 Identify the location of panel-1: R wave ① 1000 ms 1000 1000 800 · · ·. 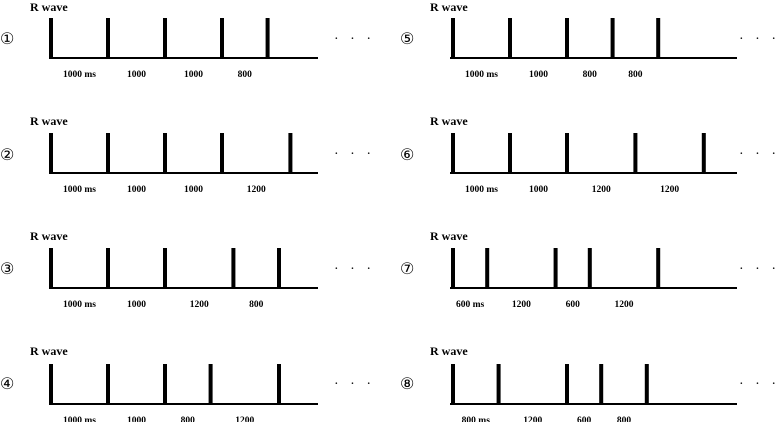
(187, 40).